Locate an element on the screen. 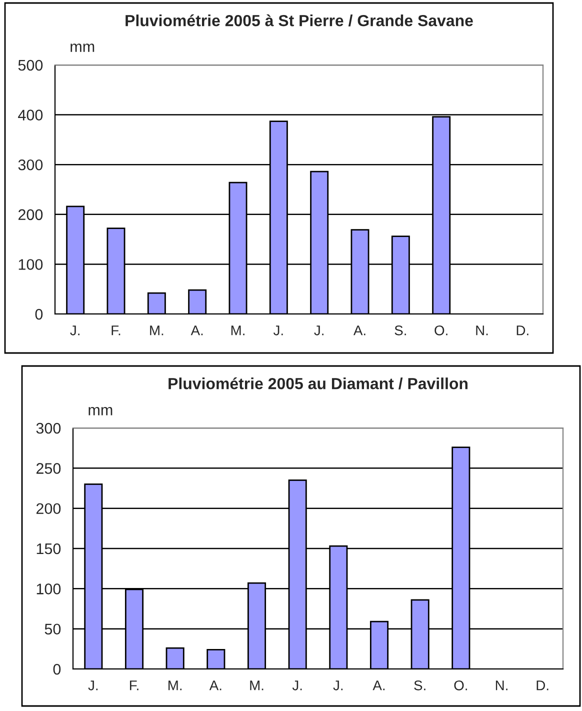 Image resolution: width=582 pixels, height=711 pixels. y-tick-label: 400 is located at coordinates (30, 115).